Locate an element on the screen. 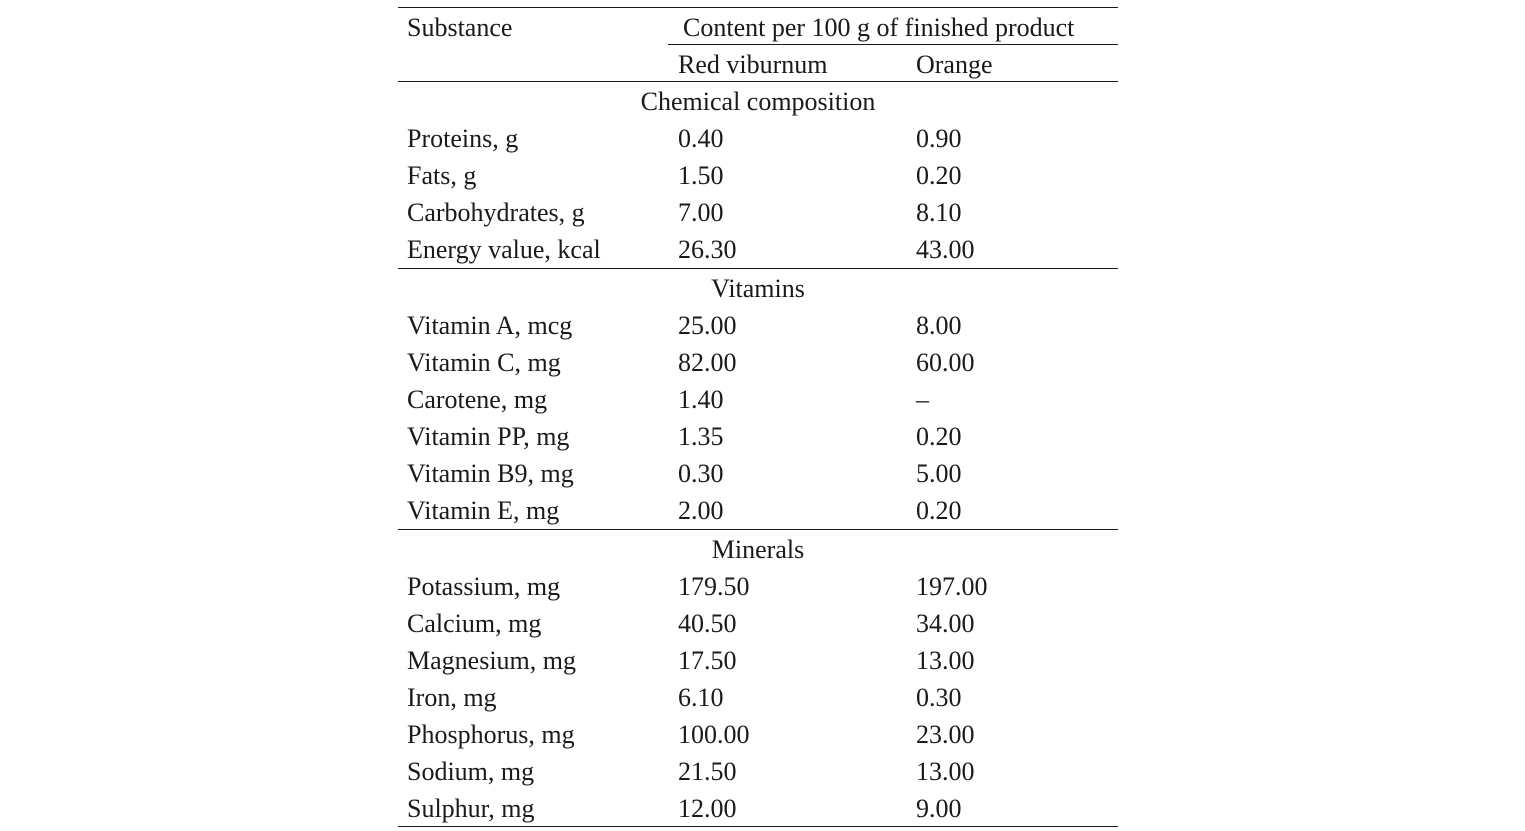 Image resolution: width=1525 pixels, height=831 pixels. row-orange-value: 5.00 is located at coordinates (939, 473).